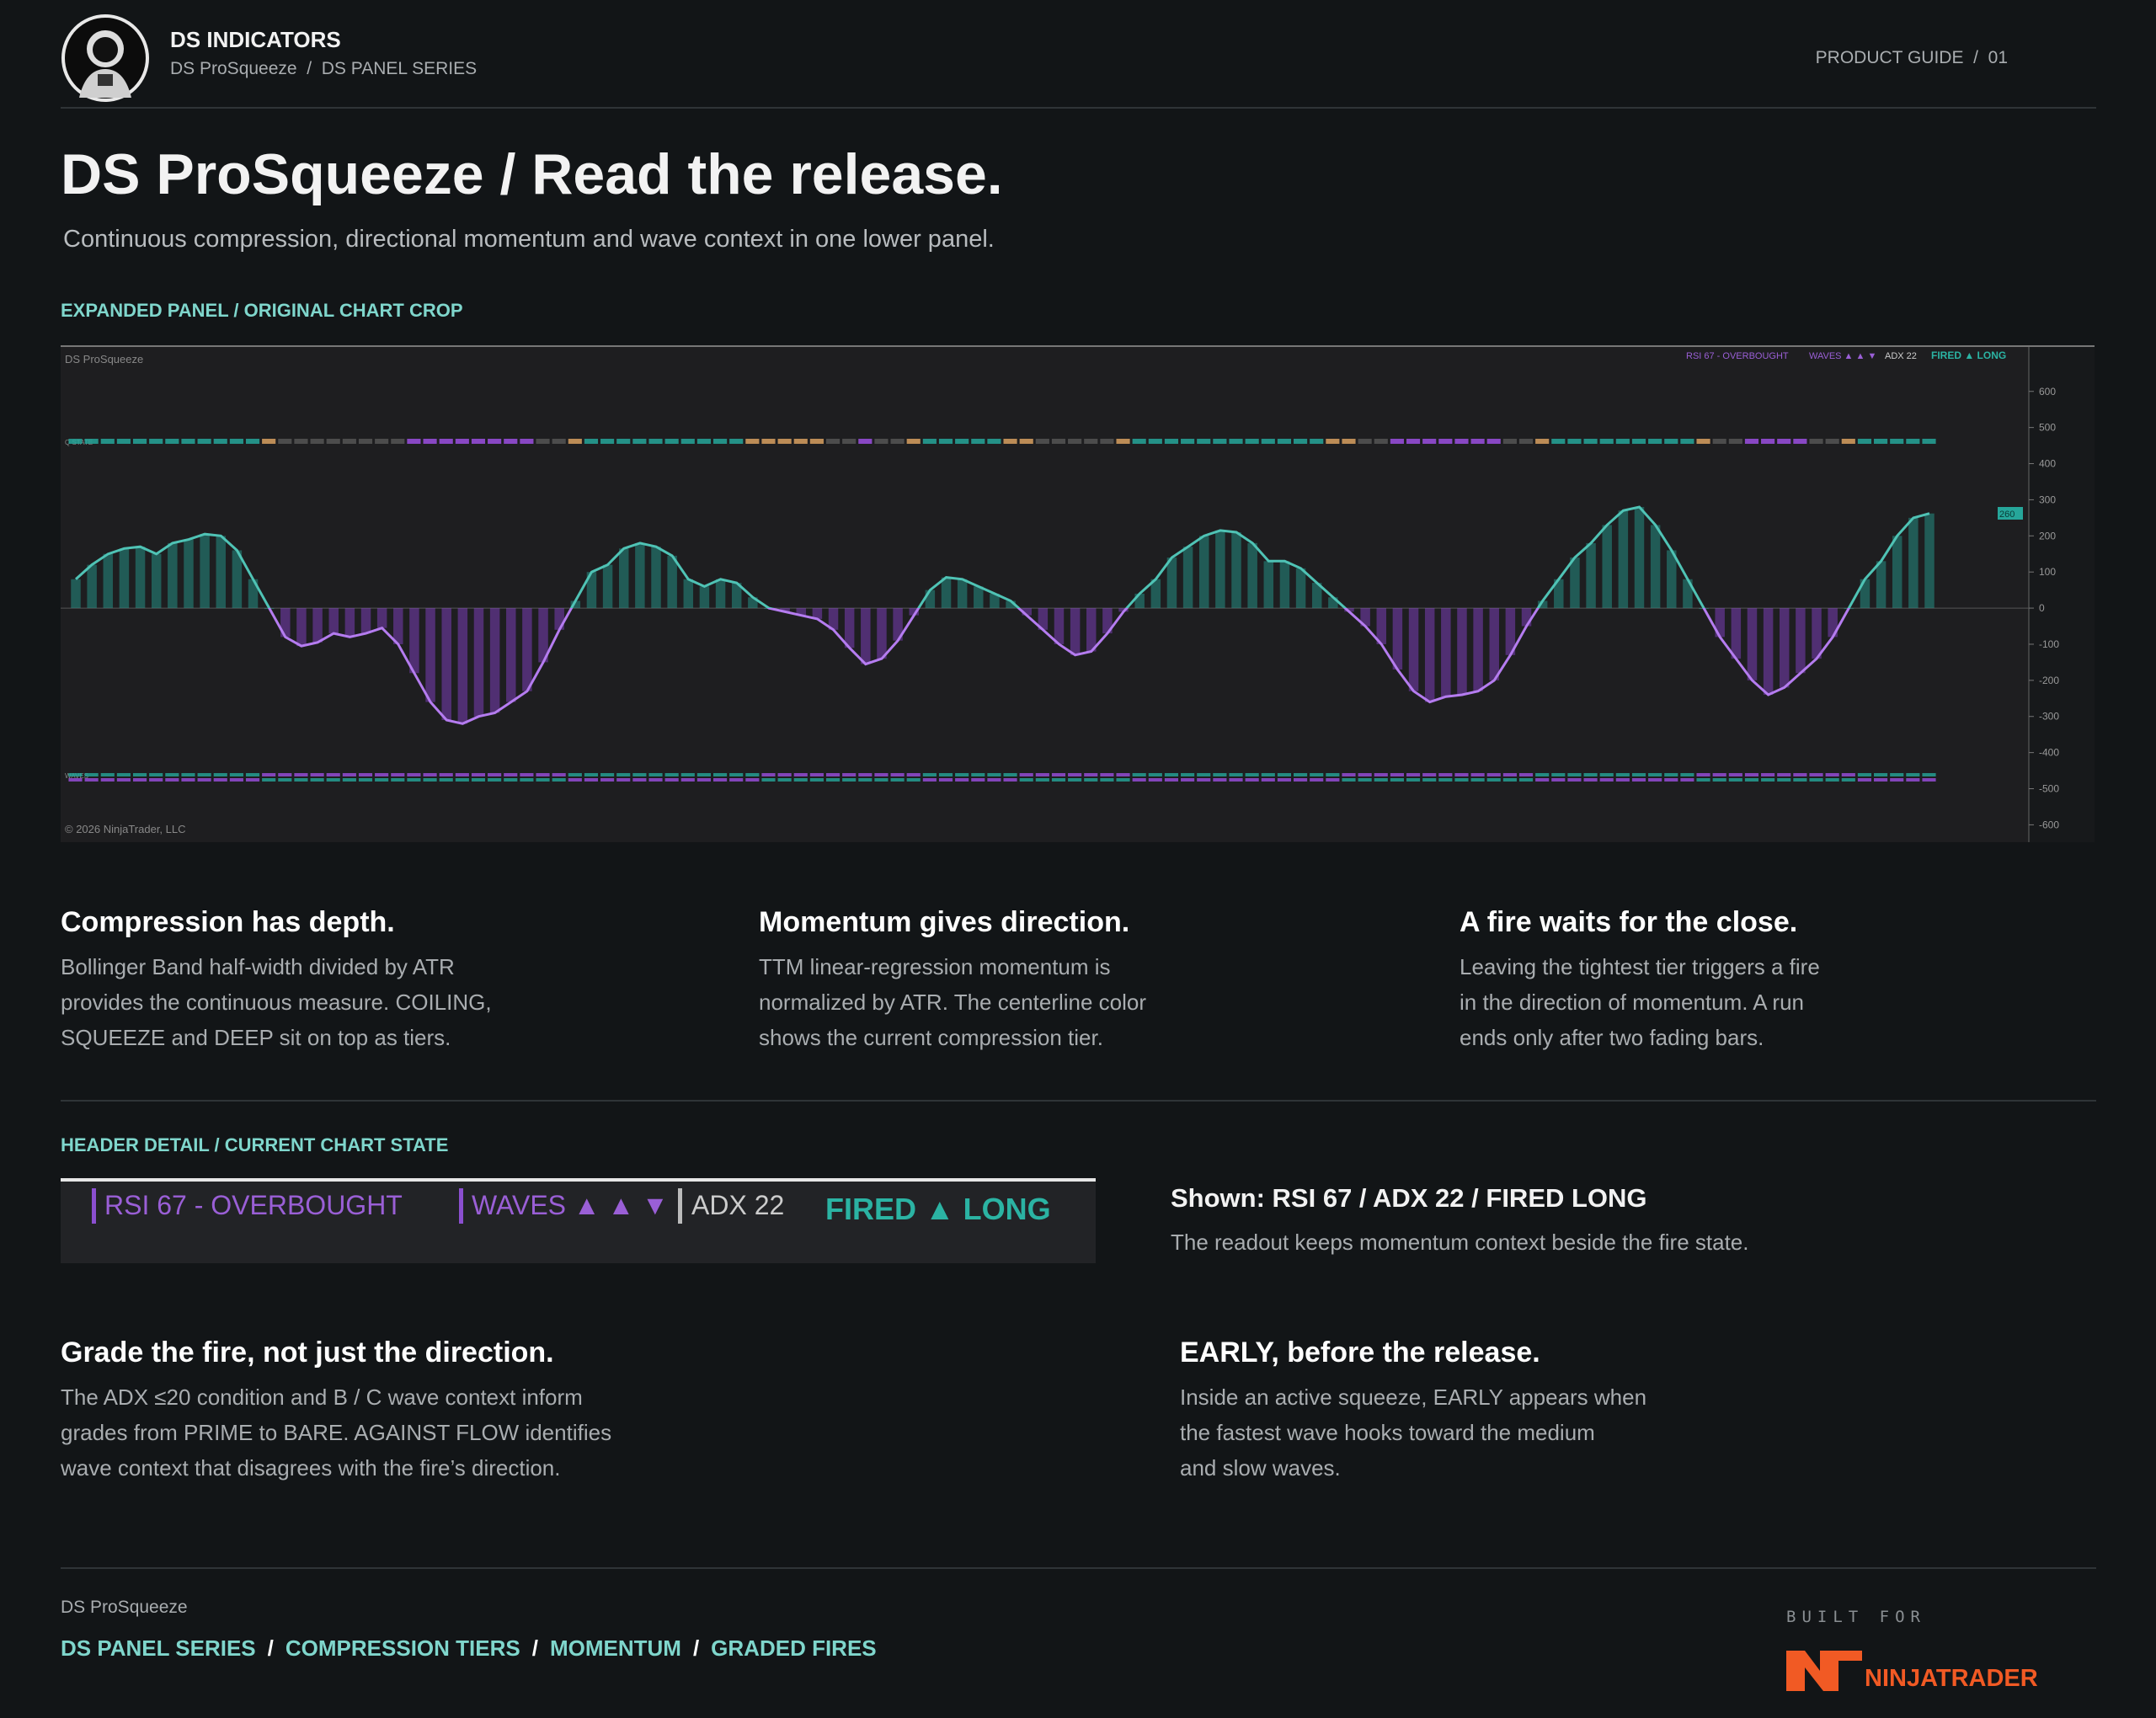  I want to click on body-line: ends only after two fading bars., so click(1612, 1037).